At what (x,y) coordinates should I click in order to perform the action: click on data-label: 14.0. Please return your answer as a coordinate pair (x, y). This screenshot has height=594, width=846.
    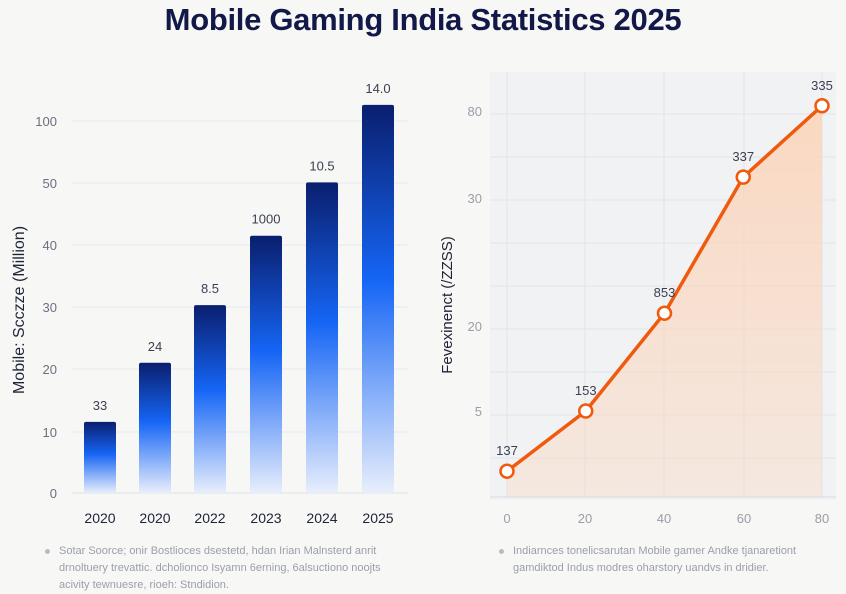
    Looking at the image, I should click on (377, 88).